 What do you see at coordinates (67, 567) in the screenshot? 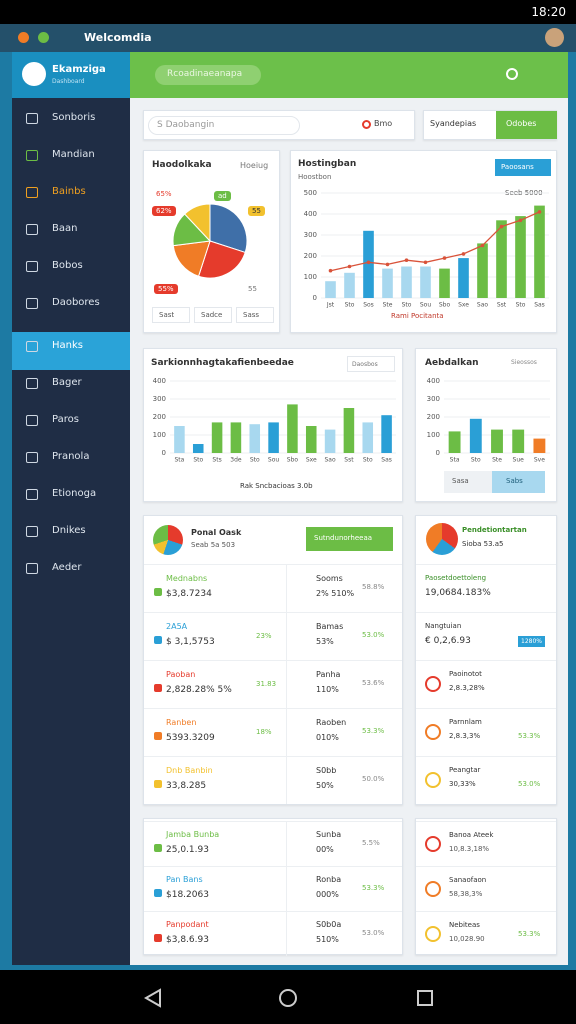
I see `nav-item: Aeder` at bounding box center [67, 567].